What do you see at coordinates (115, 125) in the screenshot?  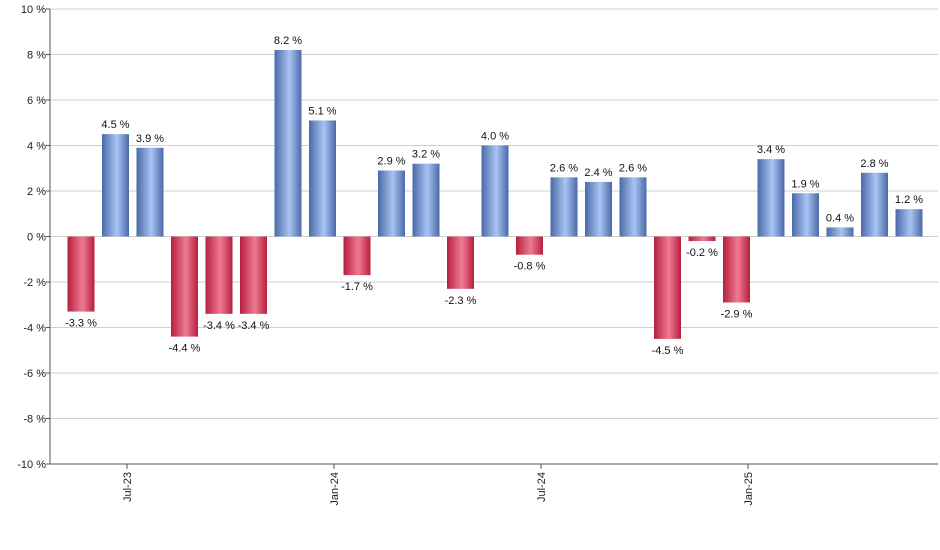 I see `data-label: 4.5 %` at bounding box center [115, 125].